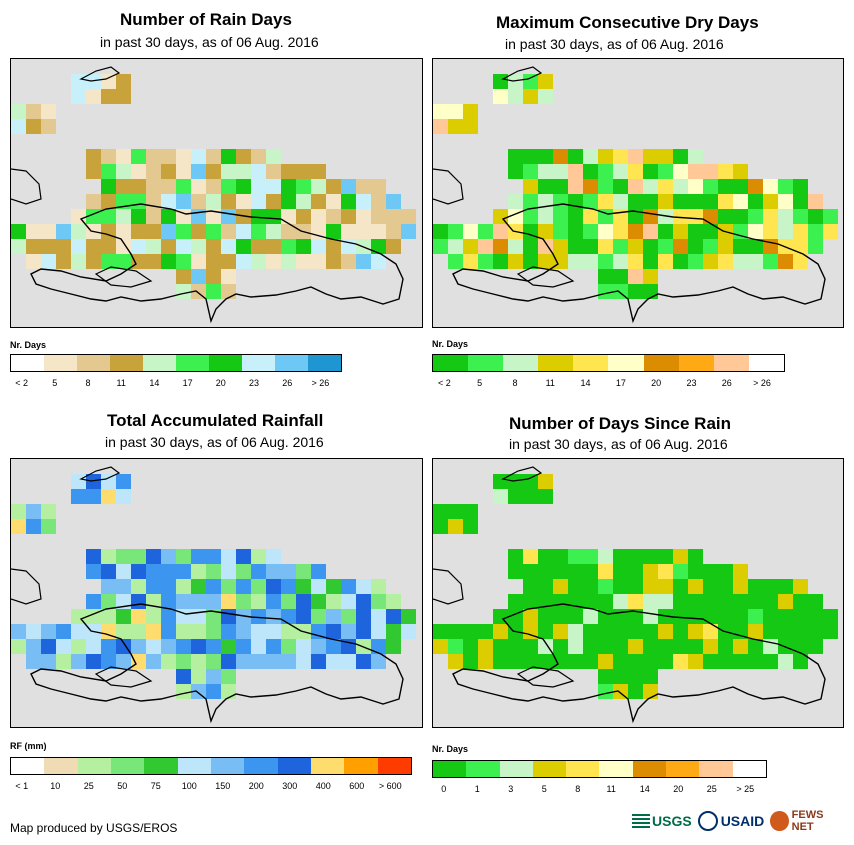 Image resolution: width=854 pixels, height=845 pixels. What do you see at coordinates (644, 789) in the screenshot?
I see `legend-label: 14` at bounding box center [644, 789].